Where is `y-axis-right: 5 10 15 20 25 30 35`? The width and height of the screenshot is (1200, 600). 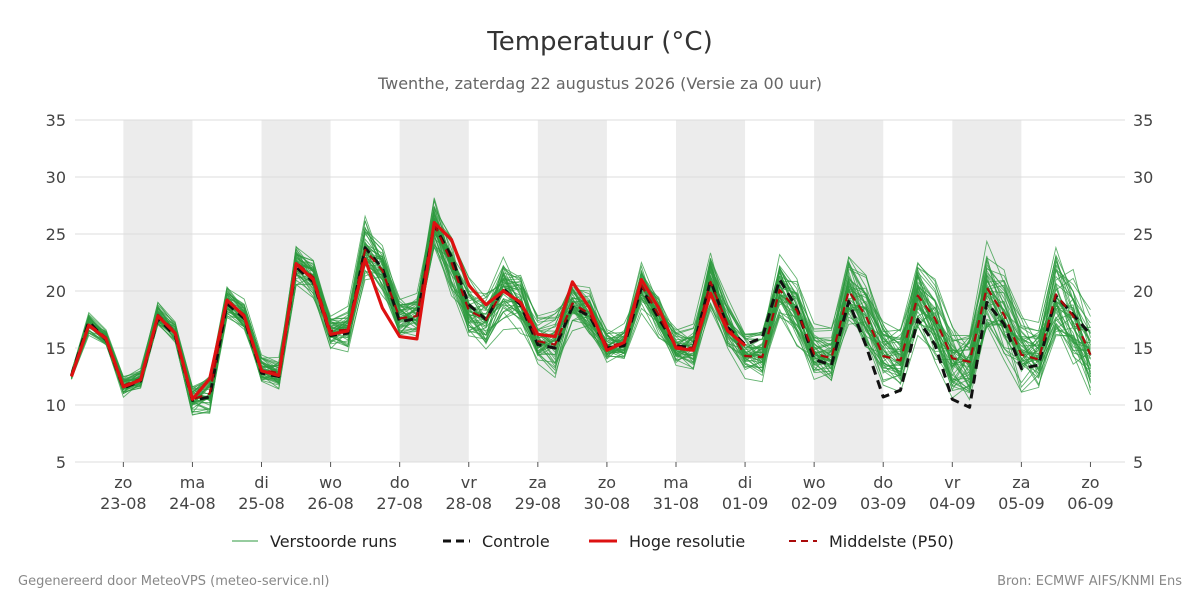 y-axis-right: 5 10 15 20 25 30 35 is located at coordinates (1143, 291).